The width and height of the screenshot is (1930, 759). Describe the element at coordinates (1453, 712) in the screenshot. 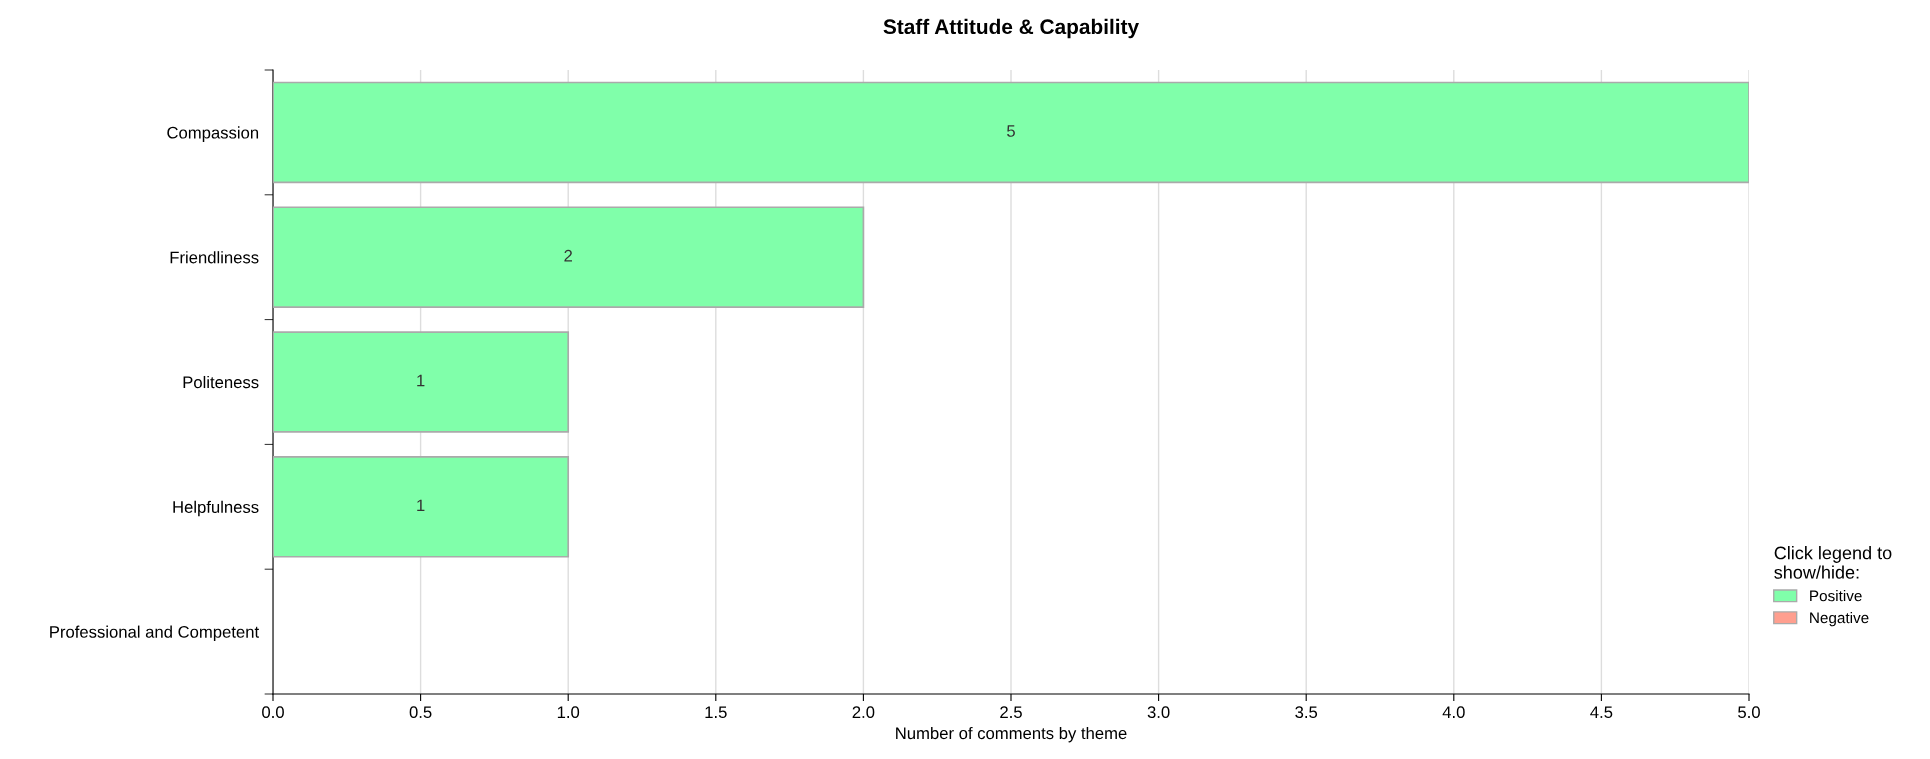

I see `x-tick-label: 4.0` at that location.